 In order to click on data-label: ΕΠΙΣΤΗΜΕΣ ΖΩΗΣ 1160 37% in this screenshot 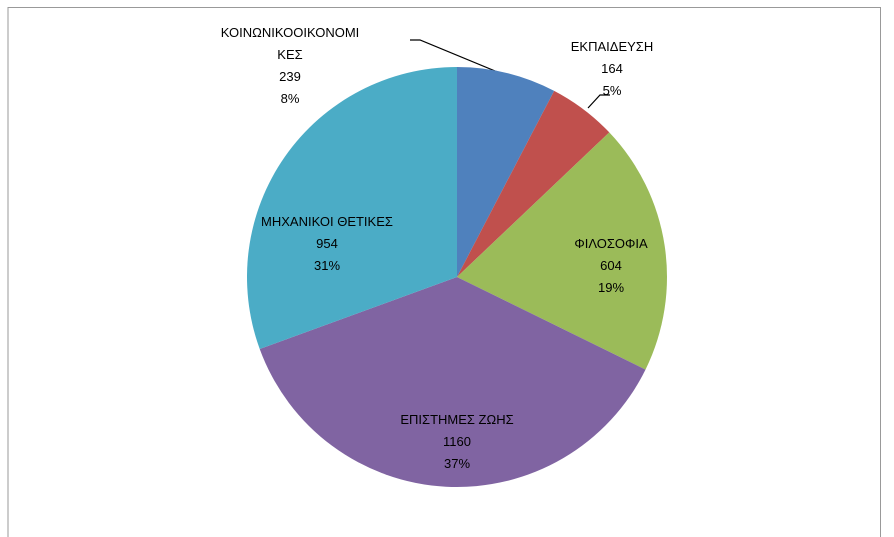, I will do `click(457, 442)`.